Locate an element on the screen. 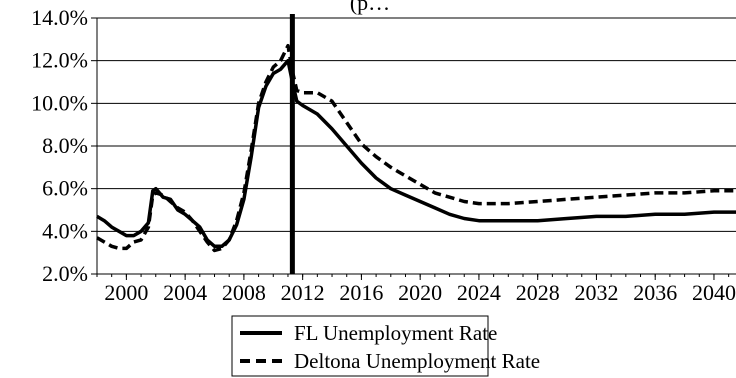 The height and width of the screenshot is (378, 736). y-tick-label: 14.0% is located at coordinates (59, 17).